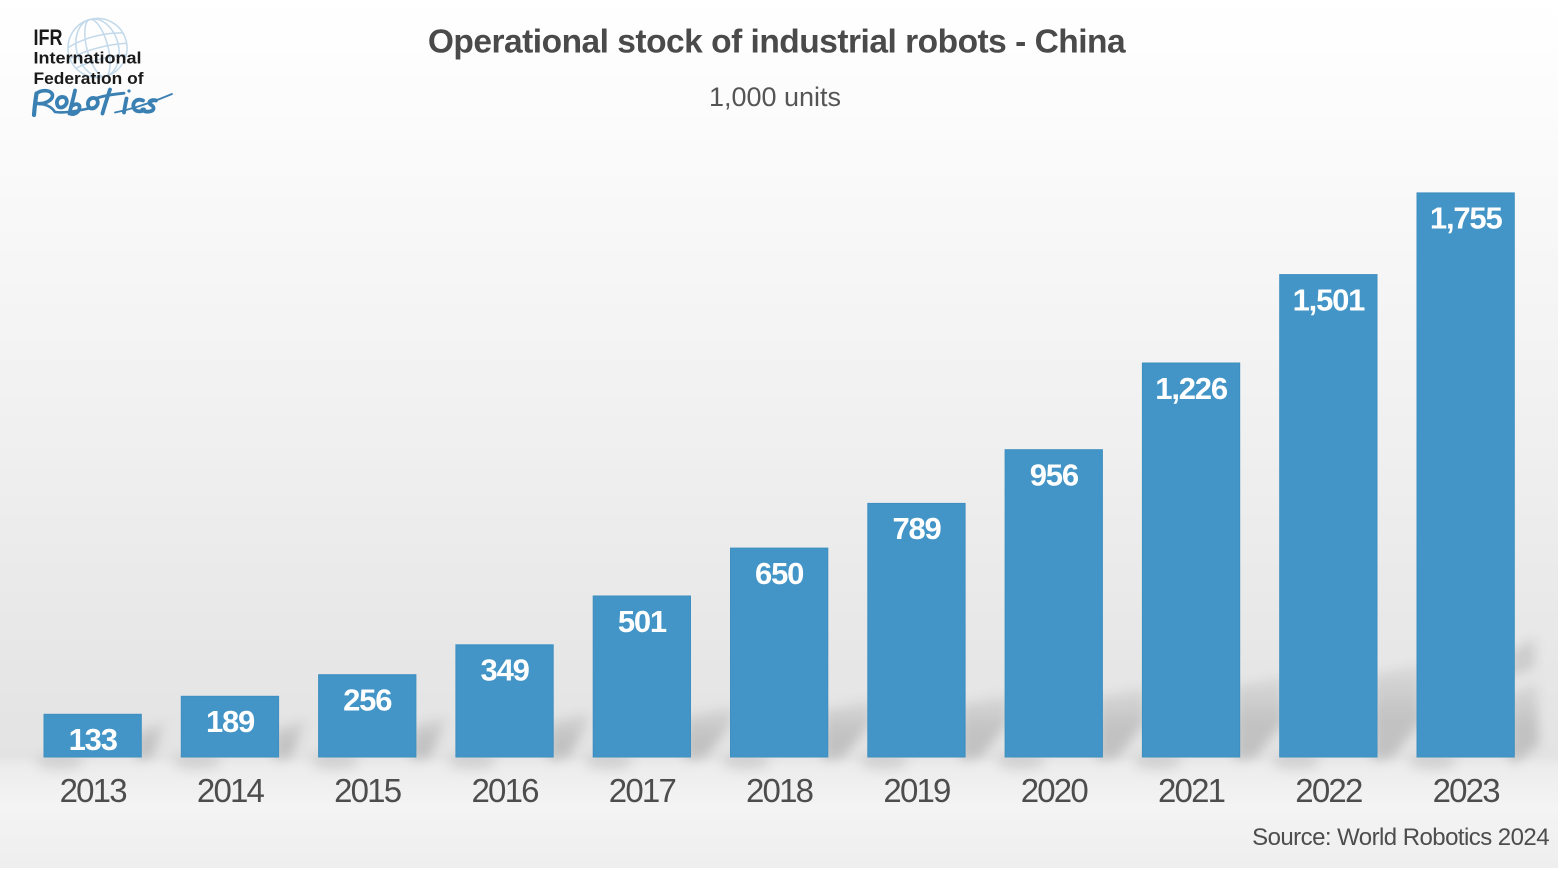 The height and width of the screenshot is (873, 1558). I want to click on svg-text: 2019, so click(916, 790).